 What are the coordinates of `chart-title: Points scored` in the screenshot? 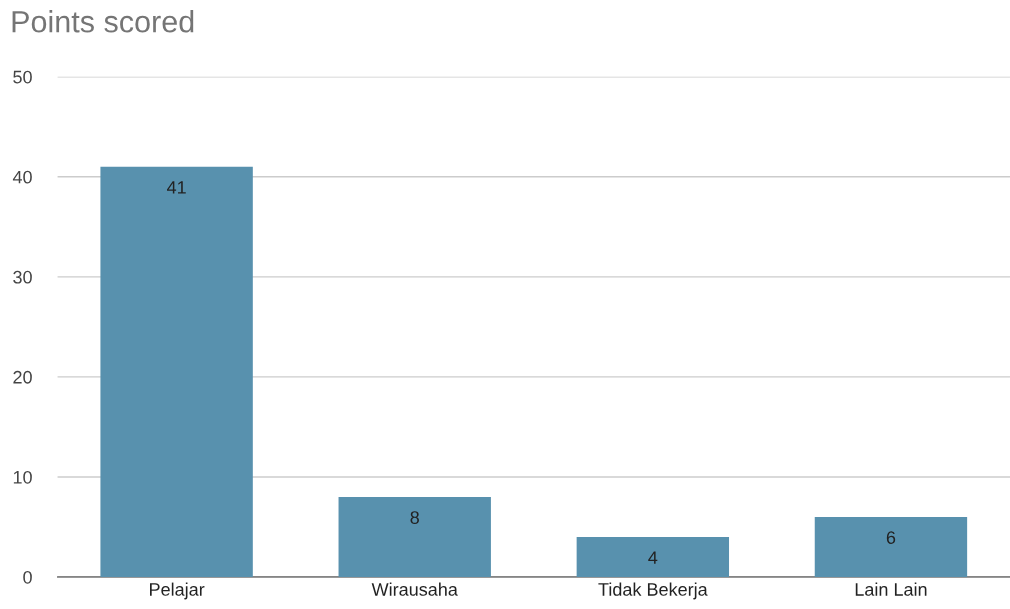 It's located at (103, 21).